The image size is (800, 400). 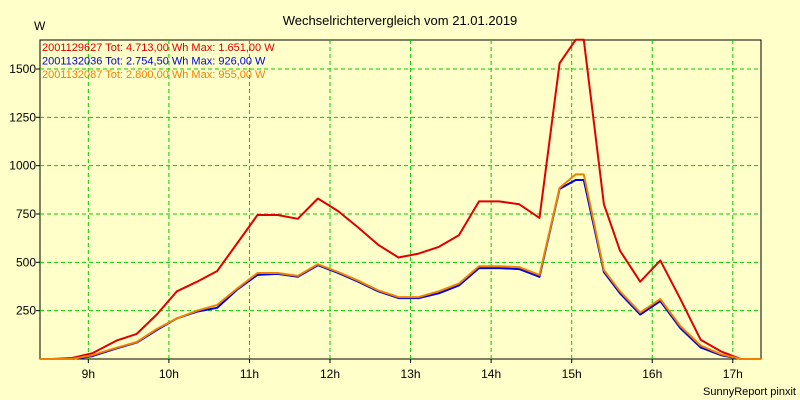 I want to click on y-axis-unit-label: W, so click(x=40, y=26).